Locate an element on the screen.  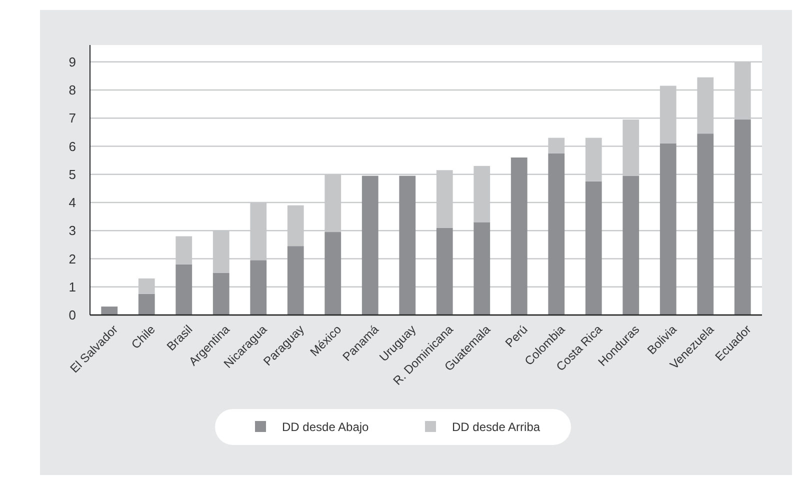
y-tick-label: 0 is located at coordinates (72, 315).